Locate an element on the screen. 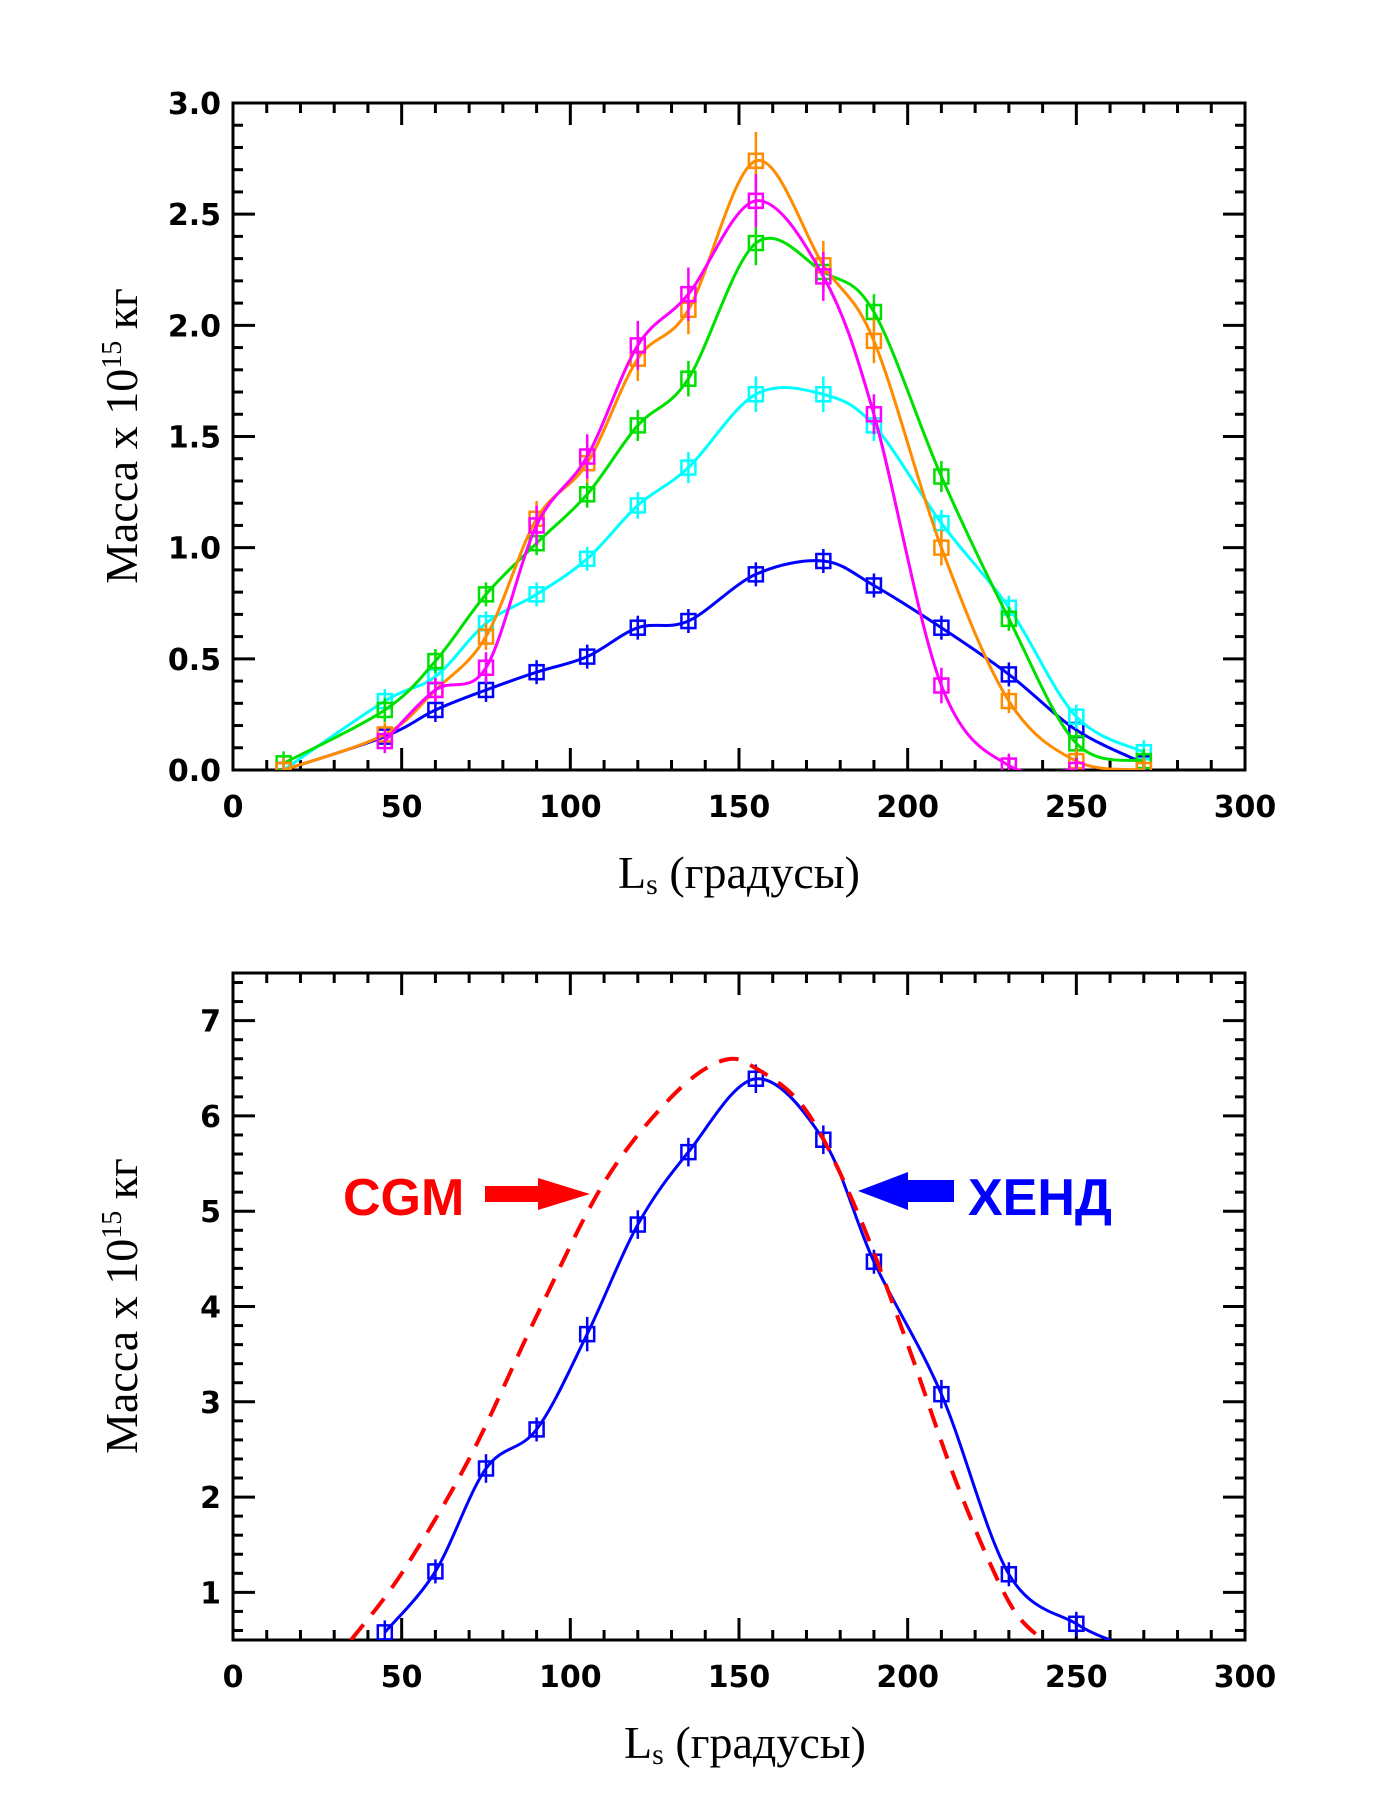  y-axis-title: Масса х 1015 кг is located at coordinates (121, 1306).